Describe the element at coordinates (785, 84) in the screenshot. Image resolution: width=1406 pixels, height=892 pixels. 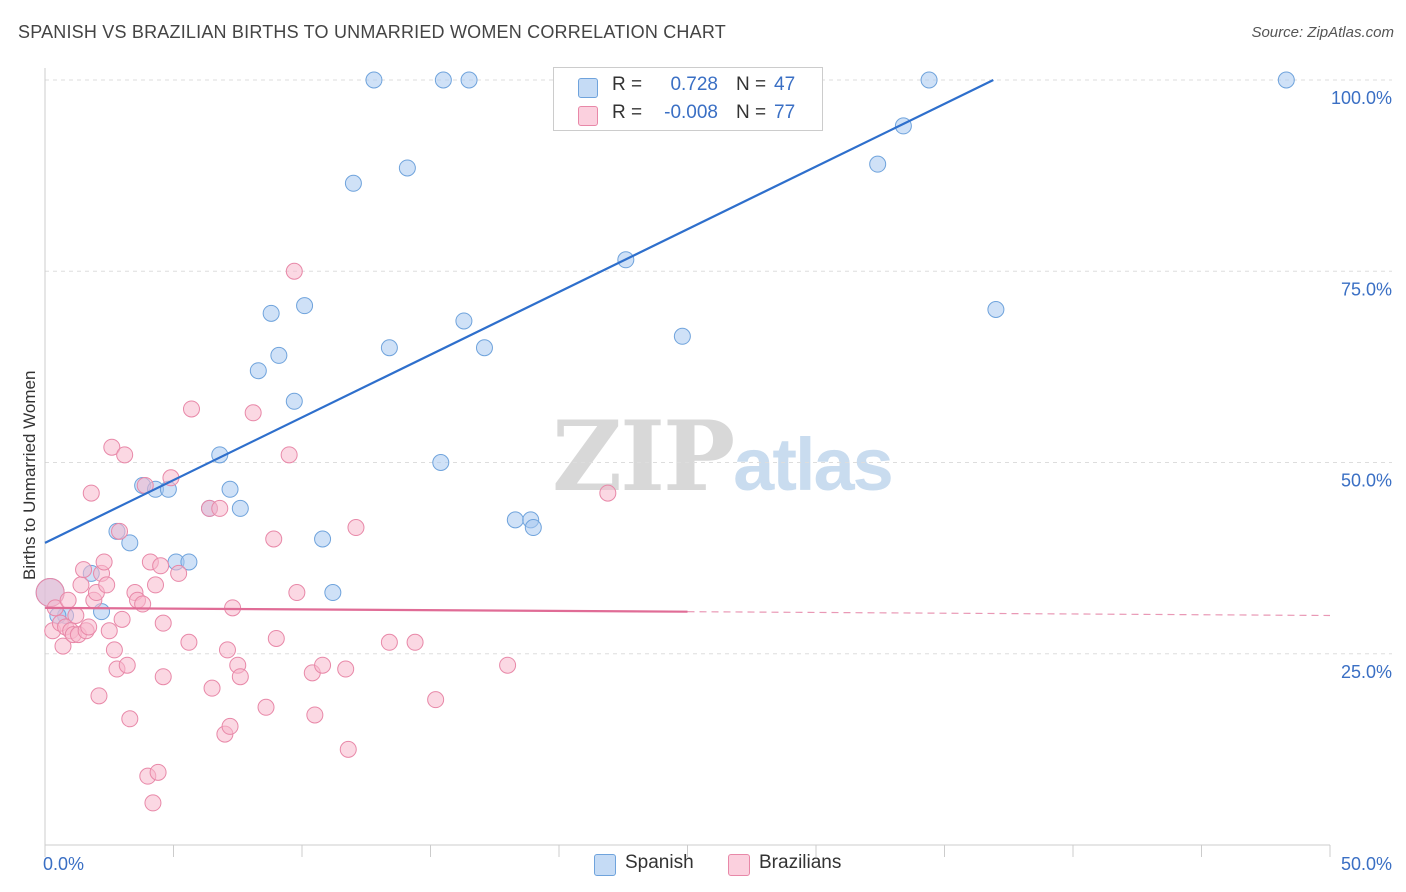
I see `n-value: 47` at that location.